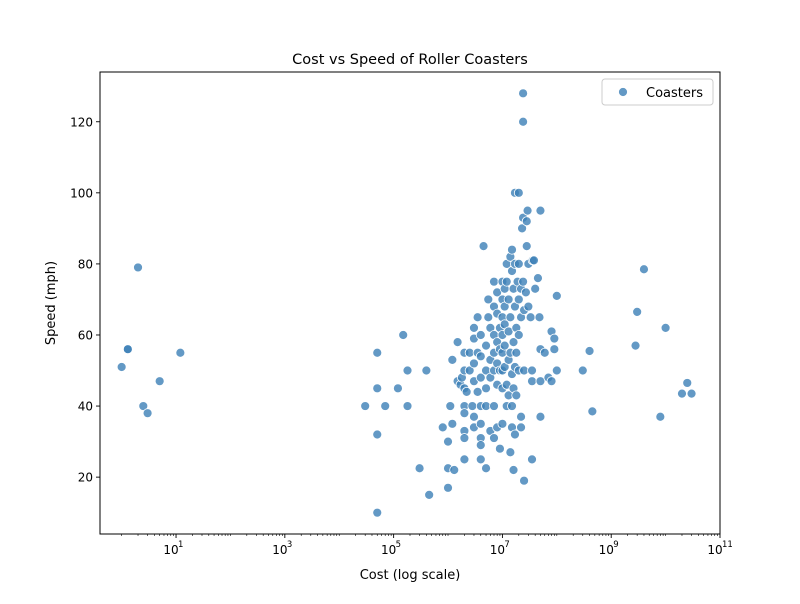  Describe the element at coordinates (727, 545) in the screenshot. I see `x-tick-label-exponent: 11` at that location.